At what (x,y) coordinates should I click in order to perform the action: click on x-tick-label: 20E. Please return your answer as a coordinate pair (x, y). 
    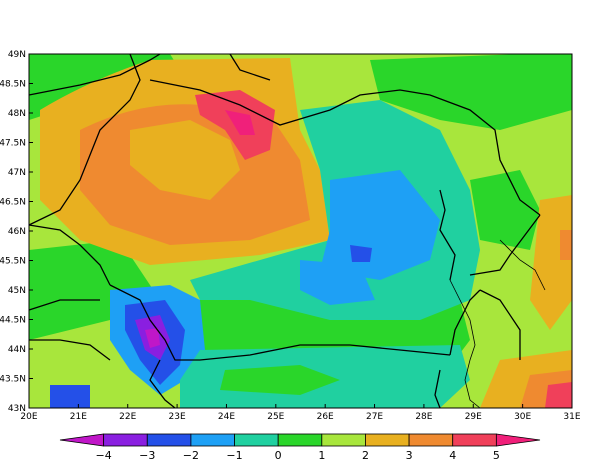
    Looking at the image, I should click on (28, 417).